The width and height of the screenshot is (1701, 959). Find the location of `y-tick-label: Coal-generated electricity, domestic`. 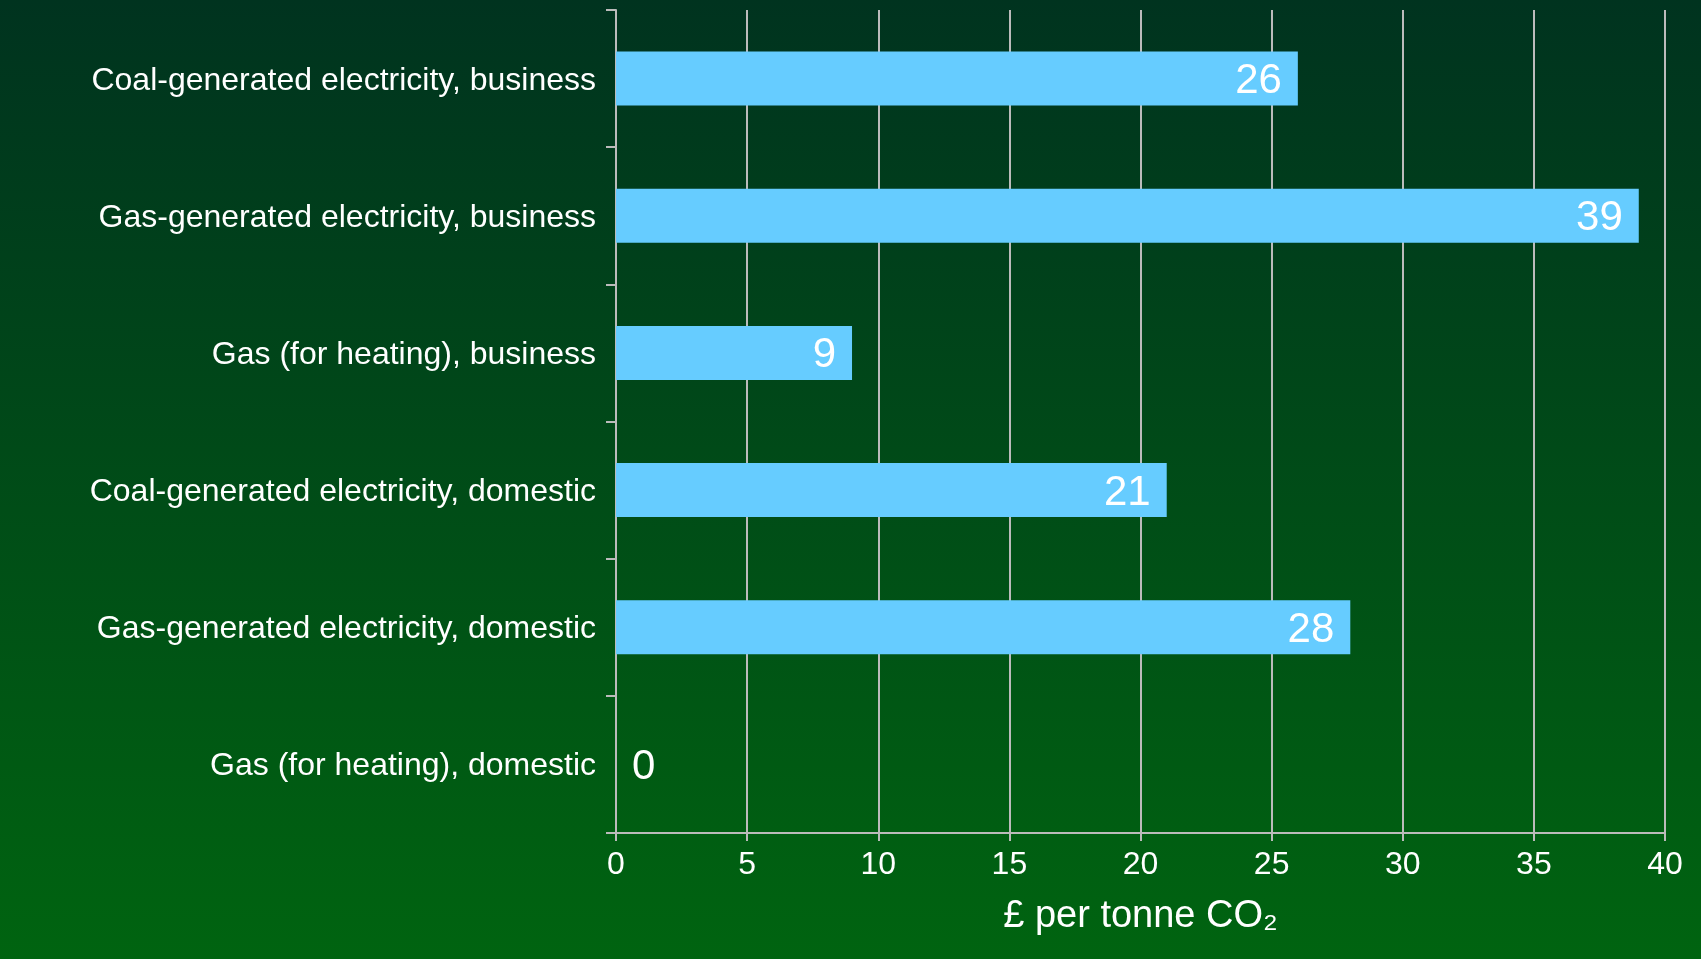

y-tick-label: Coal-generated electricity, domestic is located at coordinates (342, 490).